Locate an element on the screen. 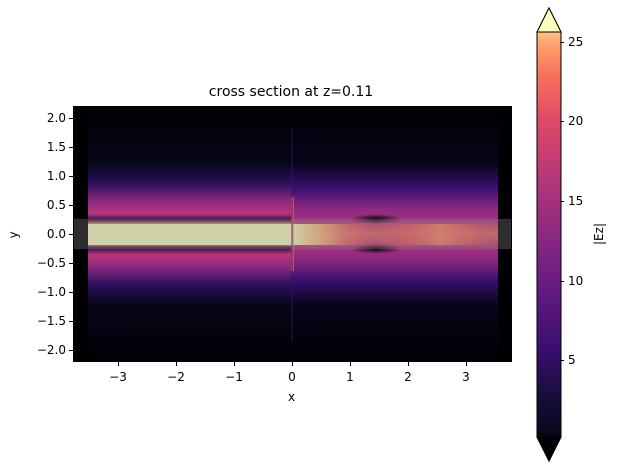 The image size is (617, 469). x-axis-label: x is located at coordinates (292, 397).